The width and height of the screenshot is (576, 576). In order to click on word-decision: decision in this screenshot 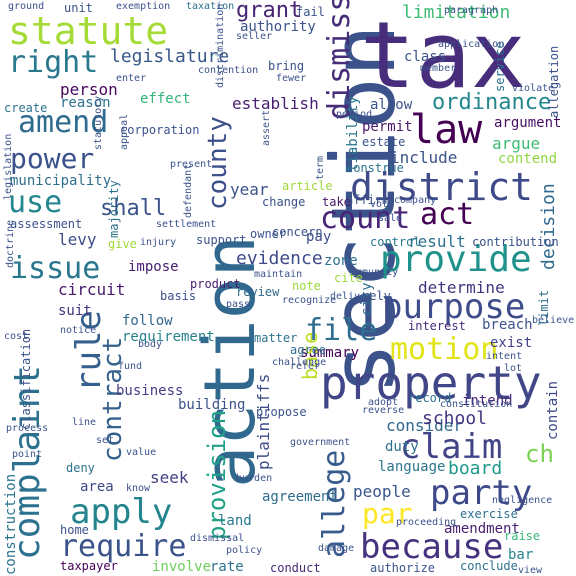, I will do `click(548, 226)`.